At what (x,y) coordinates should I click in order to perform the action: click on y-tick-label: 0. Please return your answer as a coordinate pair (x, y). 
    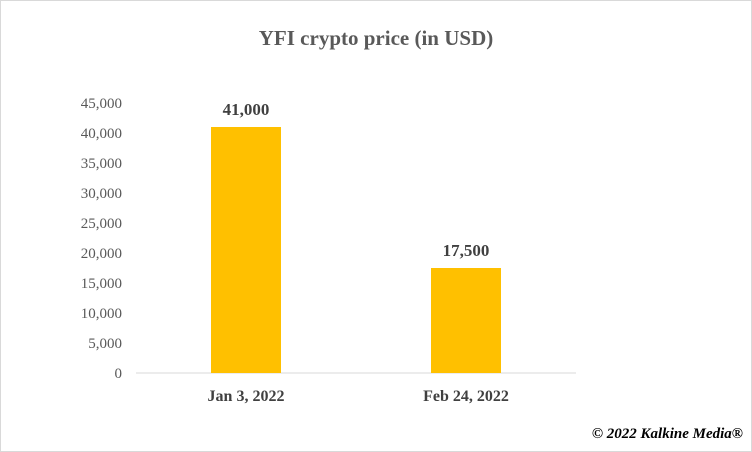
    Looking at the image, I should click on (119, 374).